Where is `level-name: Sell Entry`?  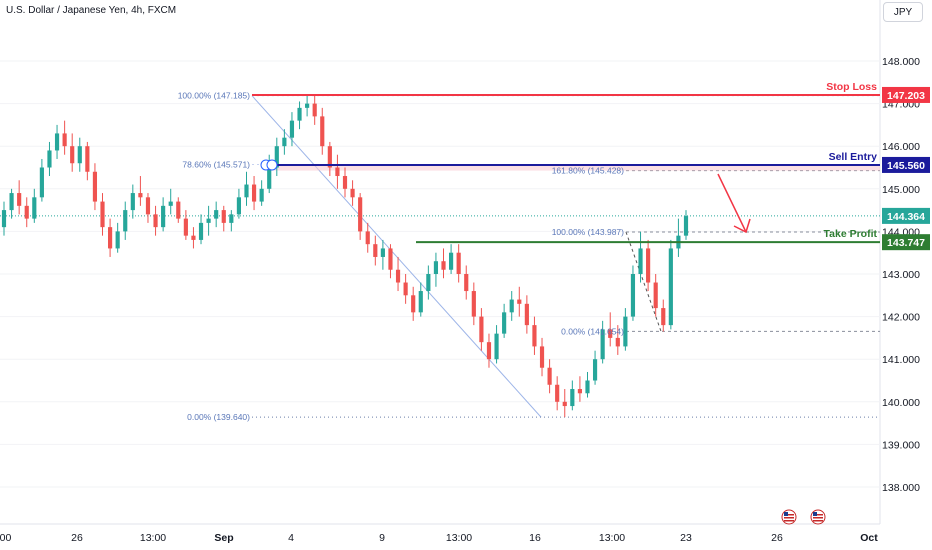 level-name: Sell Entry is located at coordinates (853, 157).